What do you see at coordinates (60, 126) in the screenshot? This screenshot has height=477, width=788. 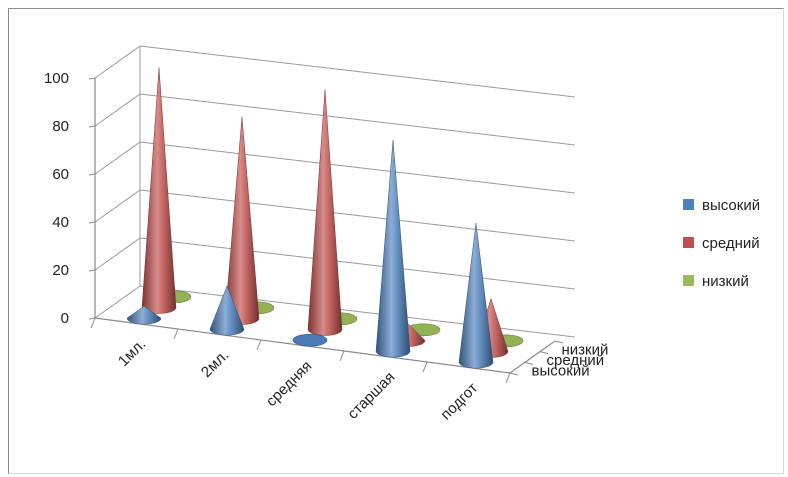 I see `y-tick-label: 80` at bounding box center [60, 126].